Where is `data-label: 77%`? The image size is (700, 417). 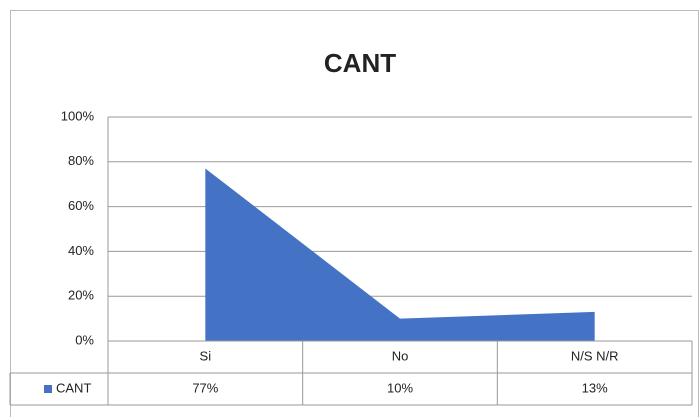
data-label: 77% is located at coordinates (205, 387).